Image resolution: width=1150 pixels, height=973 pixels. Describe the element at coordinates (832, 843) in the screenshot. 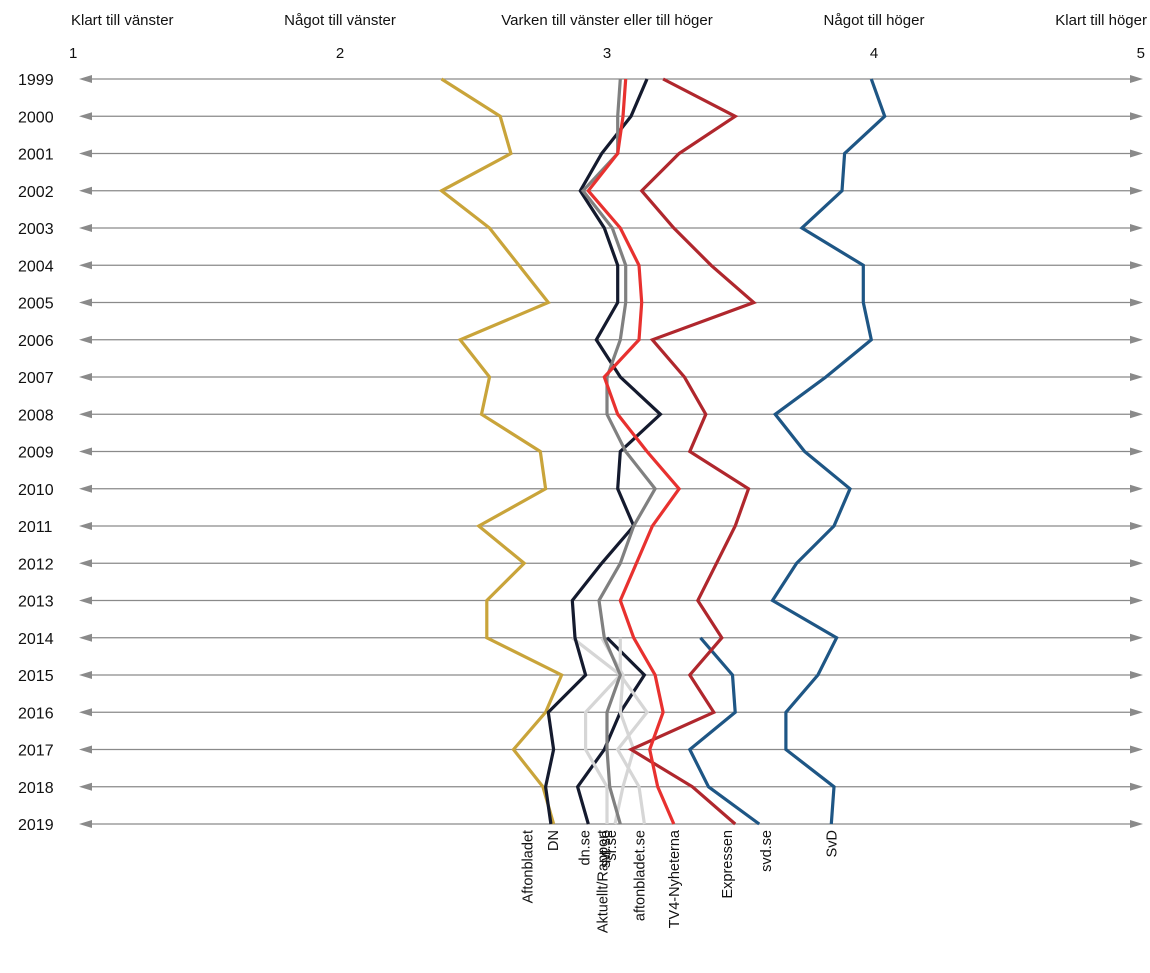

I see `series-label-svd: SvD` at that location.